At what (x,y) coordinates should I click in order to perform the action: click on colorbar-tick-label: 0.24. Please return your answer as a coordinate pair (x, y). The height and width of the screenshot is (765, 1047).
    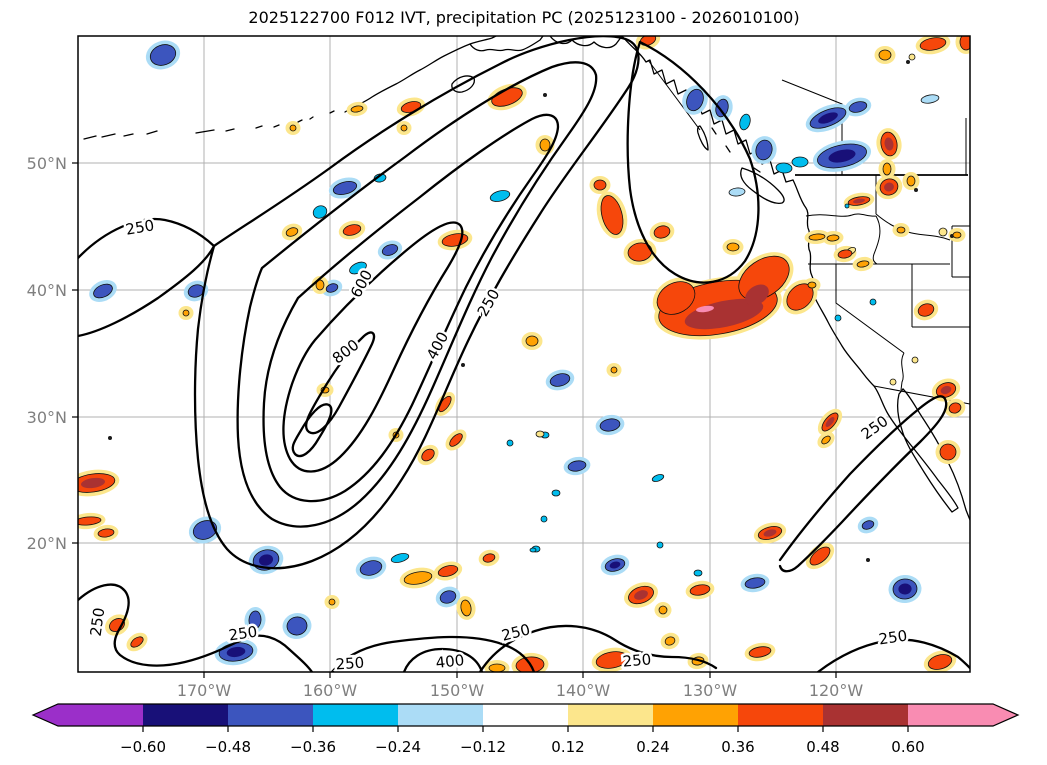
    Looking at the image, I should click on (652, 747).